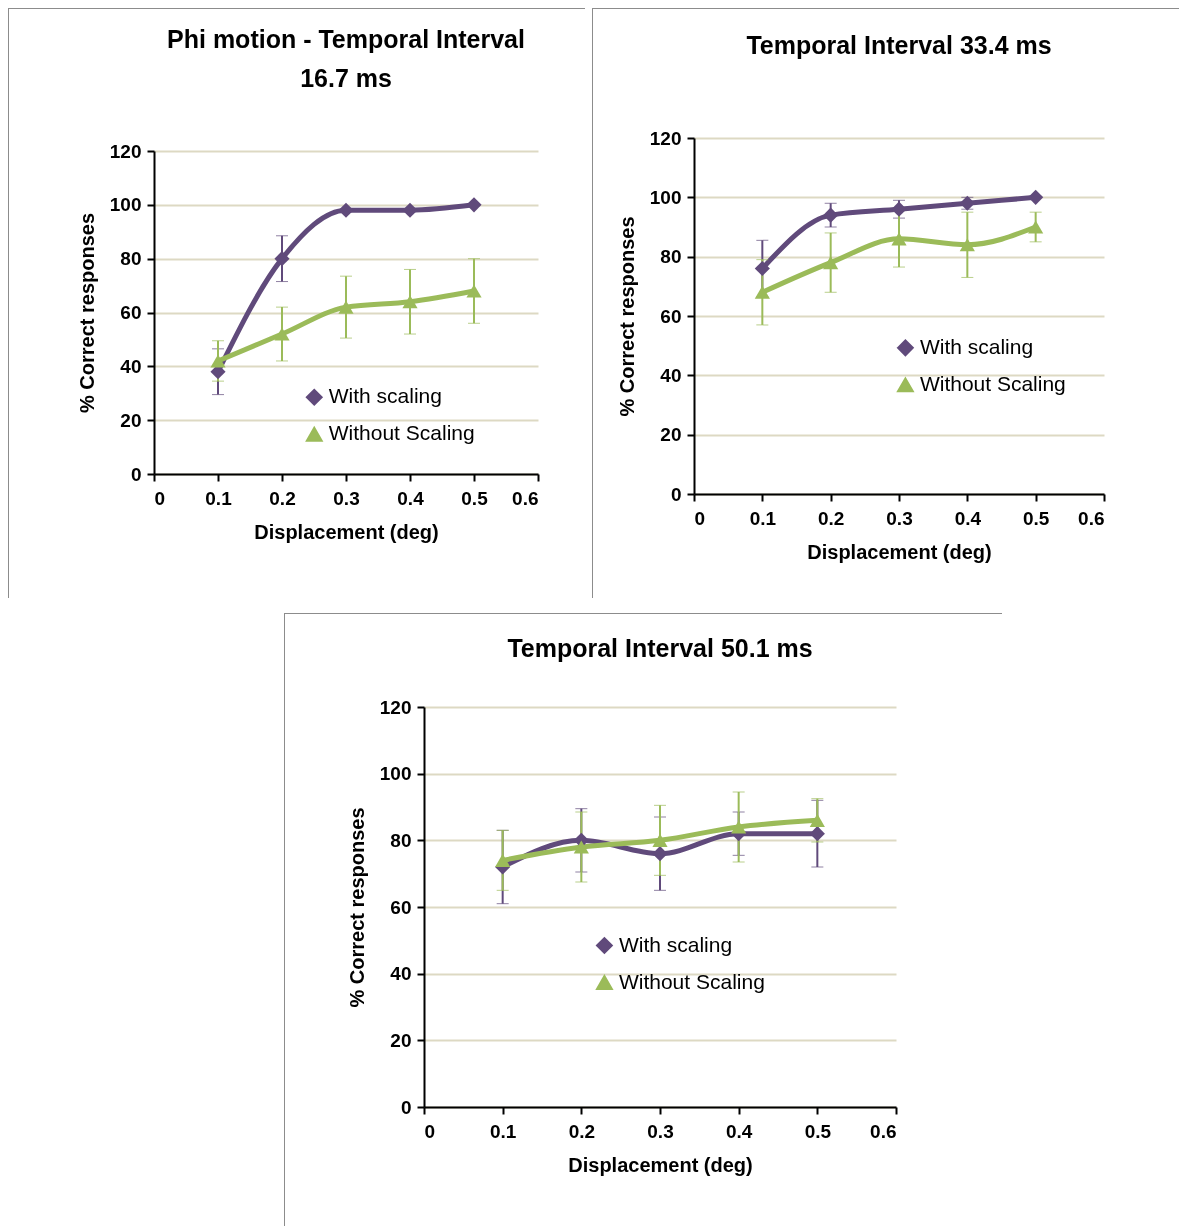 The image size is (1179, 1226). What do you see at coordinates (660, 648) in the screenshot?
I see `chart-title: Temporal Interval 50.1 ms` at bounding box center [660, 648].